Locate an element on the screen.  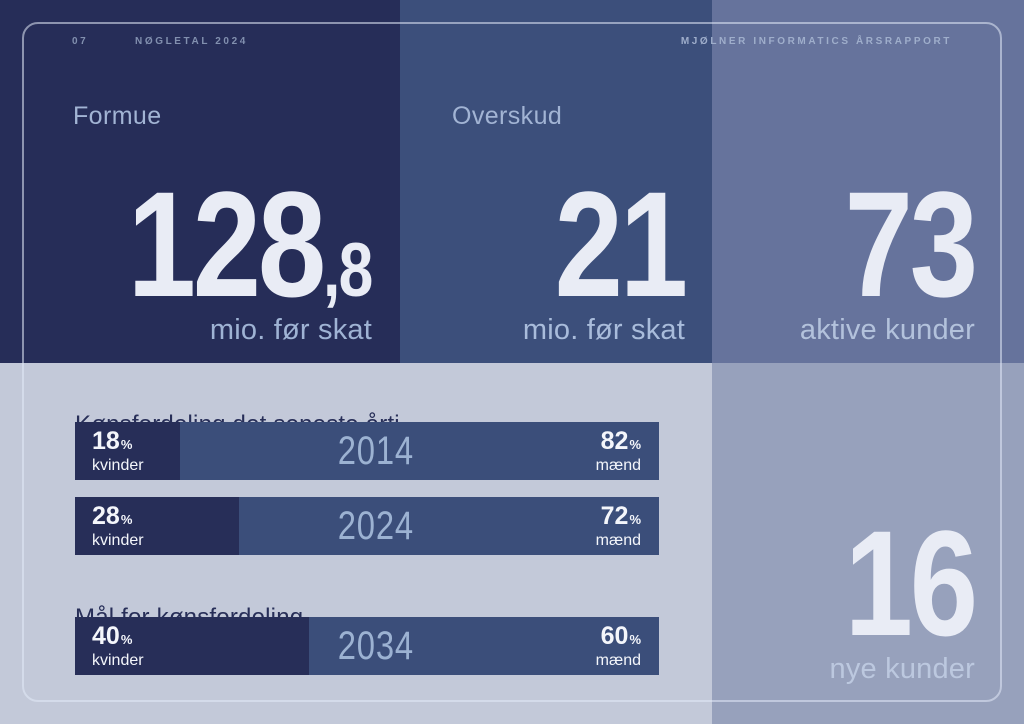
aktive-kunder-value: 73 is located at coordinates (911, 244).